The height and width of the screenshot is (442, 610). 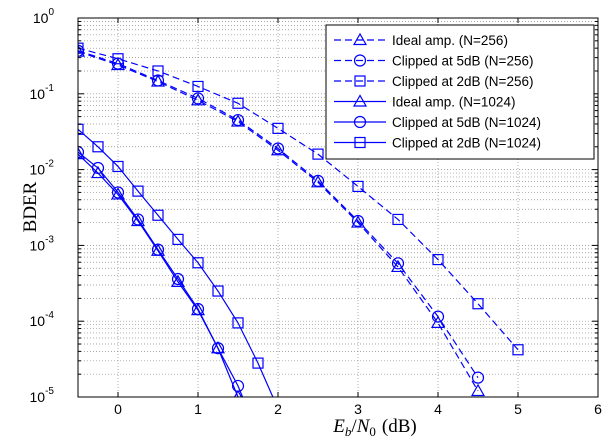 I want to click on x-axis-title-slash: /, so click(x=354, y=426).